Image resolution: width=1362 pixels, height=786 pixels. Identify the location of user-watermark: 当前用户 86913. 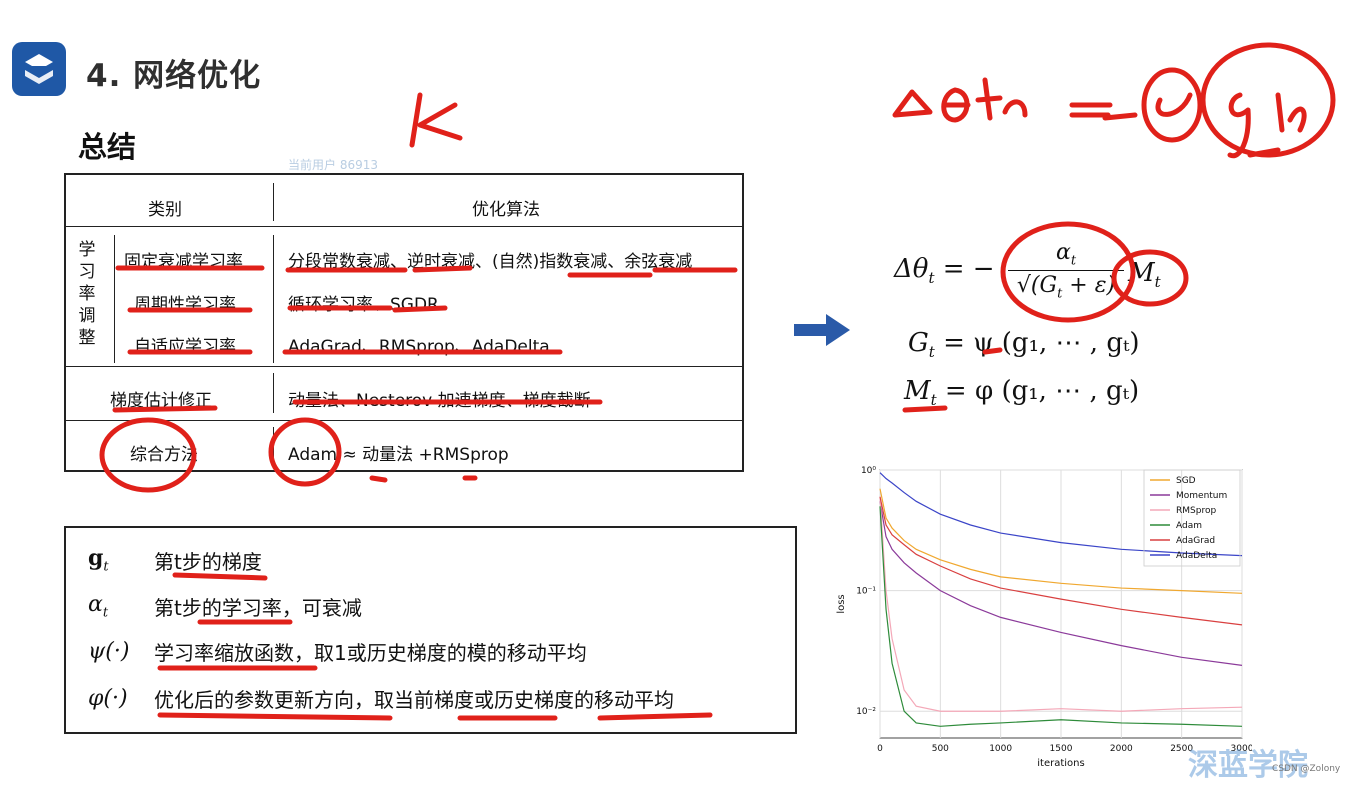
(333, 165).